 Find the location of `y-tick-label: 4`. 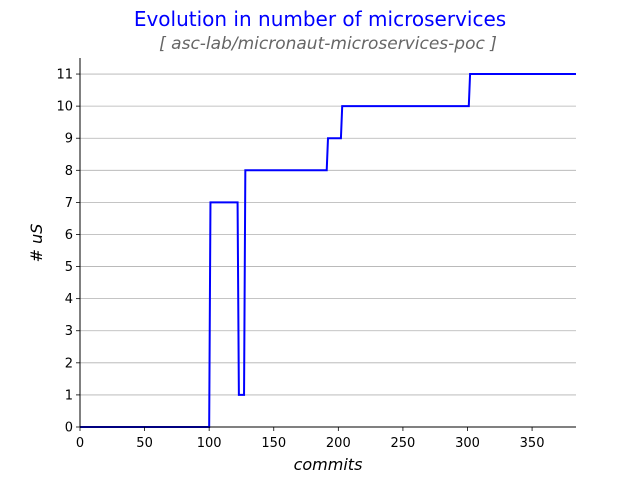

y-tick-label: 4 is located at coordinates (69, 299).